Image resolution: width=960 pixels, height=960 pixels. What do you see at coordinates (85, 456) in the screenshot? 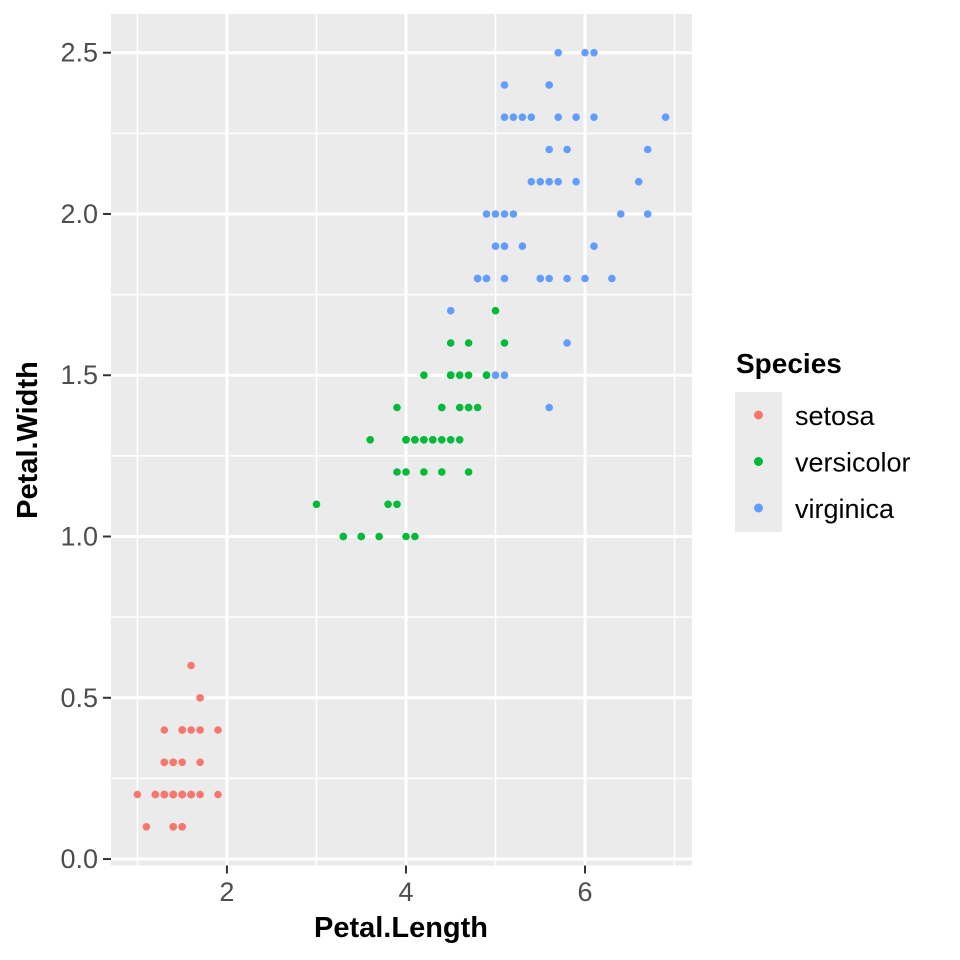
I see `y-axis: 0.0 0.5 1.0 1.5 2.0 2.5` at bounding box center [85, 456].